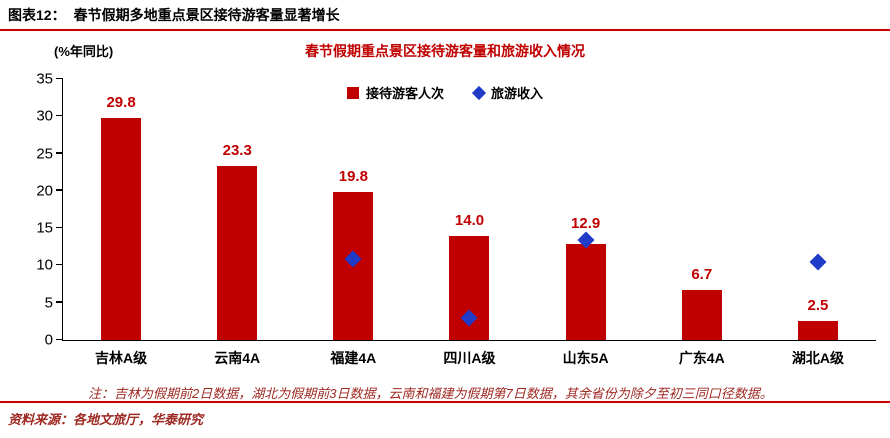 The image size is (890, 438). What do you see at coordinates (237, 253) in the screenshot?
I see `bar-云南4A` at bounding box center [237, 253].